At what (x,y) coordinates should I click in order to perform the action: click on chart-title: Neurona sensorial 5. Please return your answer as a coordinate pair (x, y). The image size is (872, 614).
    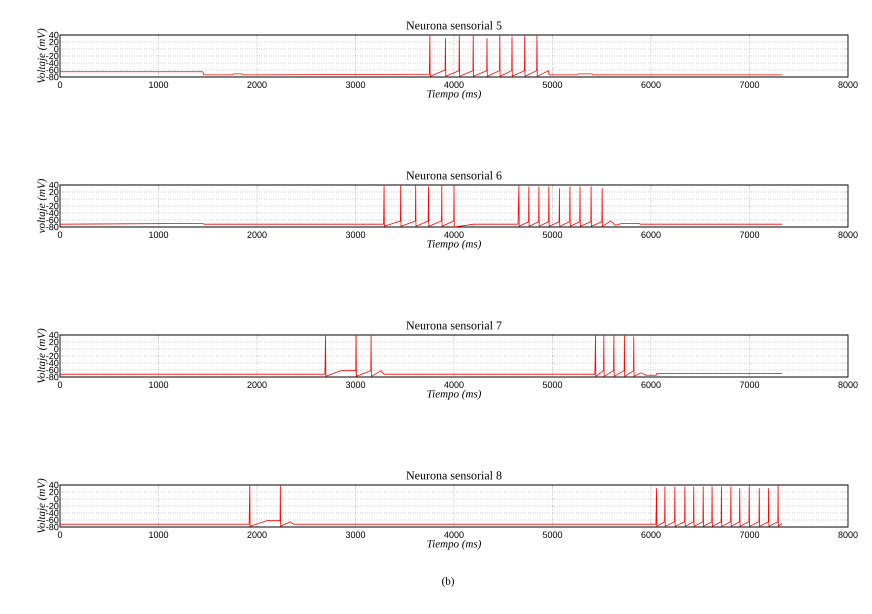
    Looking at the image, I should click on (454, 25).